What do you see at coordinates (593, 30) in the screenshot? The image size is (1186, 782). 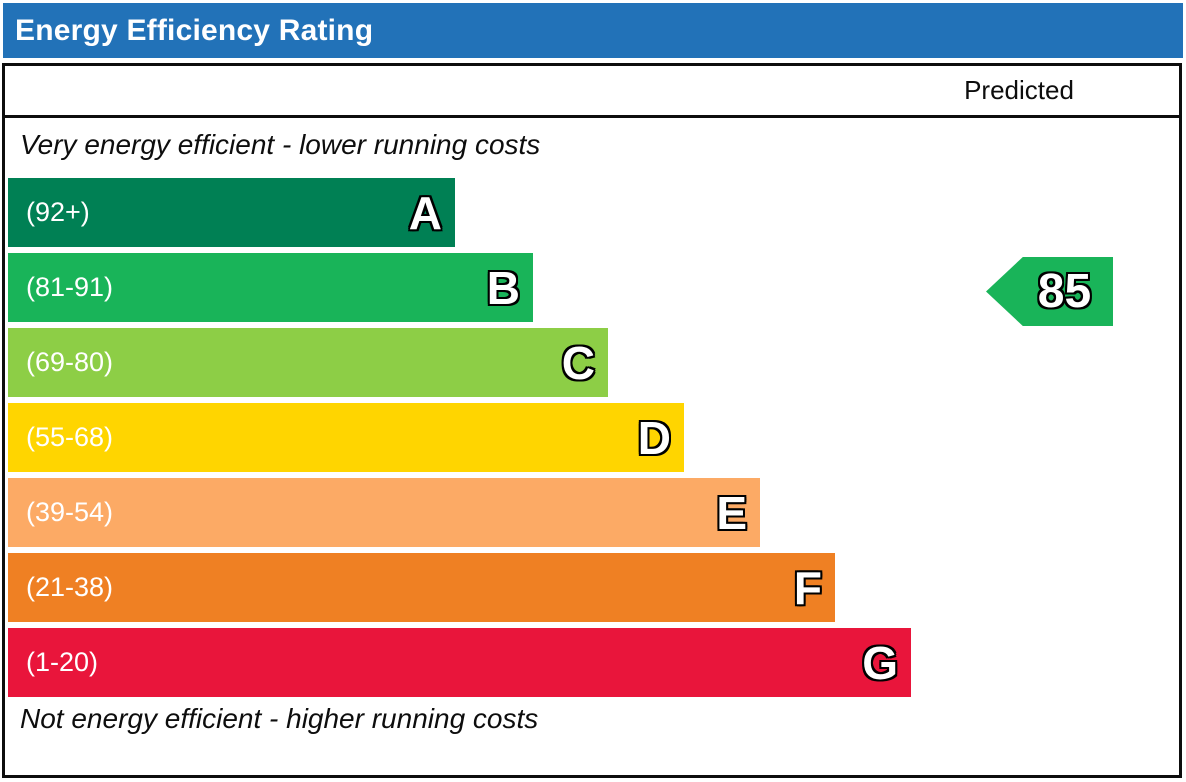 I see `title-bar: Energy Efficiency Rating` at bounding box center [593, 30].